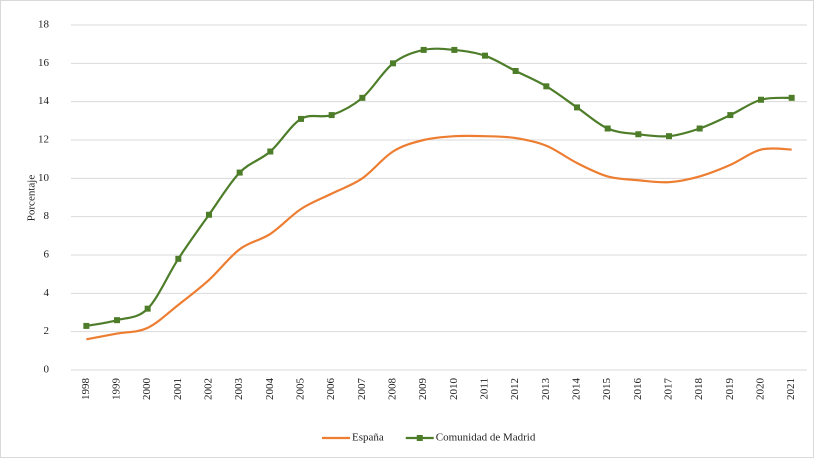 Image resolution: width=814 pixels, height=458 pixels. I want to click on x-tick-label: 1999, so click(117, 389).